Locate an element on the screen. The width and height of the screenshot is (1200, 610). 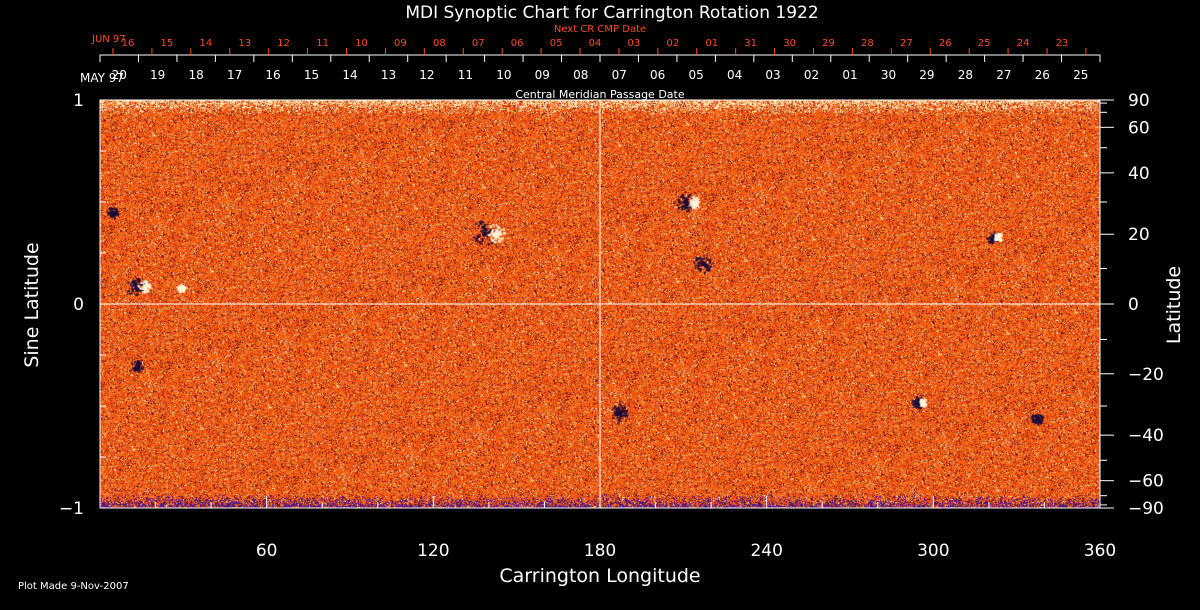
next-cr-date-label: 31 is located at coordinates (750, 43).